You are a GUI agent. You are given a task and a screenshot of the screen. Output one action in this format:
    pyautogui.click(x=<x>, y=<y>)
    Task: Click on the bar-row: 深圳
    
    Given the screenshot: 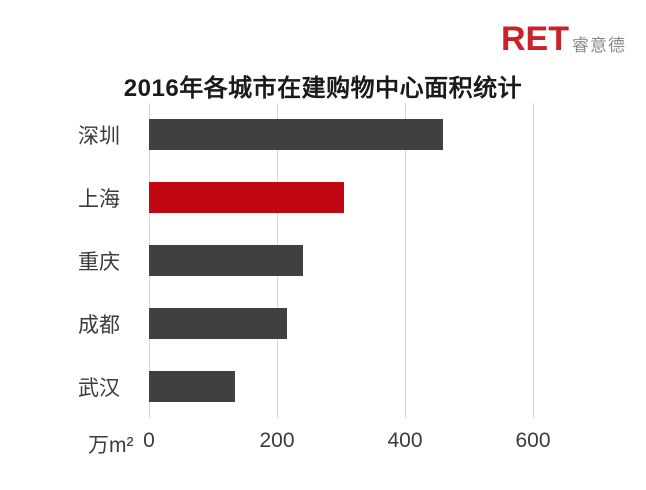 What is the action you would take?
    pyautogui.click(x=334, y=134)
    